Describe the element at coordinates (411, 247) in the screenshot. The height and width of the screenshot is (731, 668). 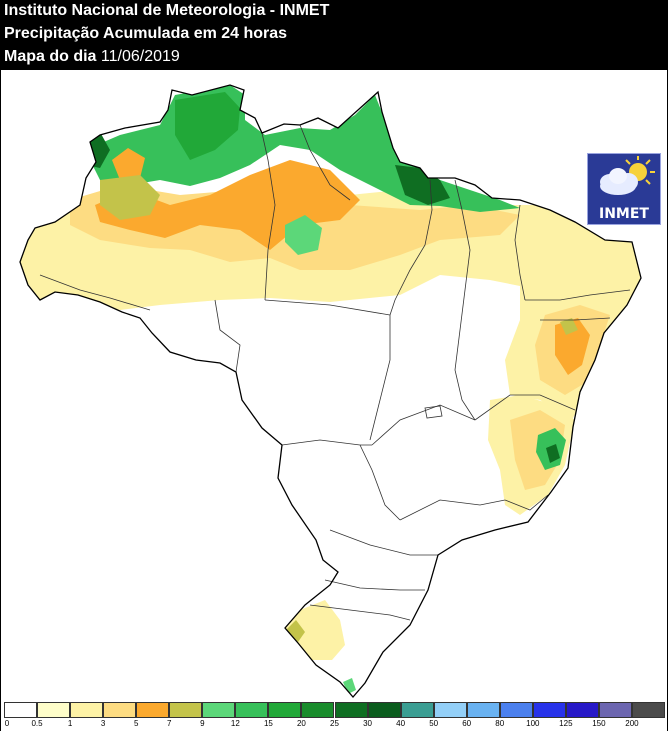
I see `border-pa-ma` at that location.